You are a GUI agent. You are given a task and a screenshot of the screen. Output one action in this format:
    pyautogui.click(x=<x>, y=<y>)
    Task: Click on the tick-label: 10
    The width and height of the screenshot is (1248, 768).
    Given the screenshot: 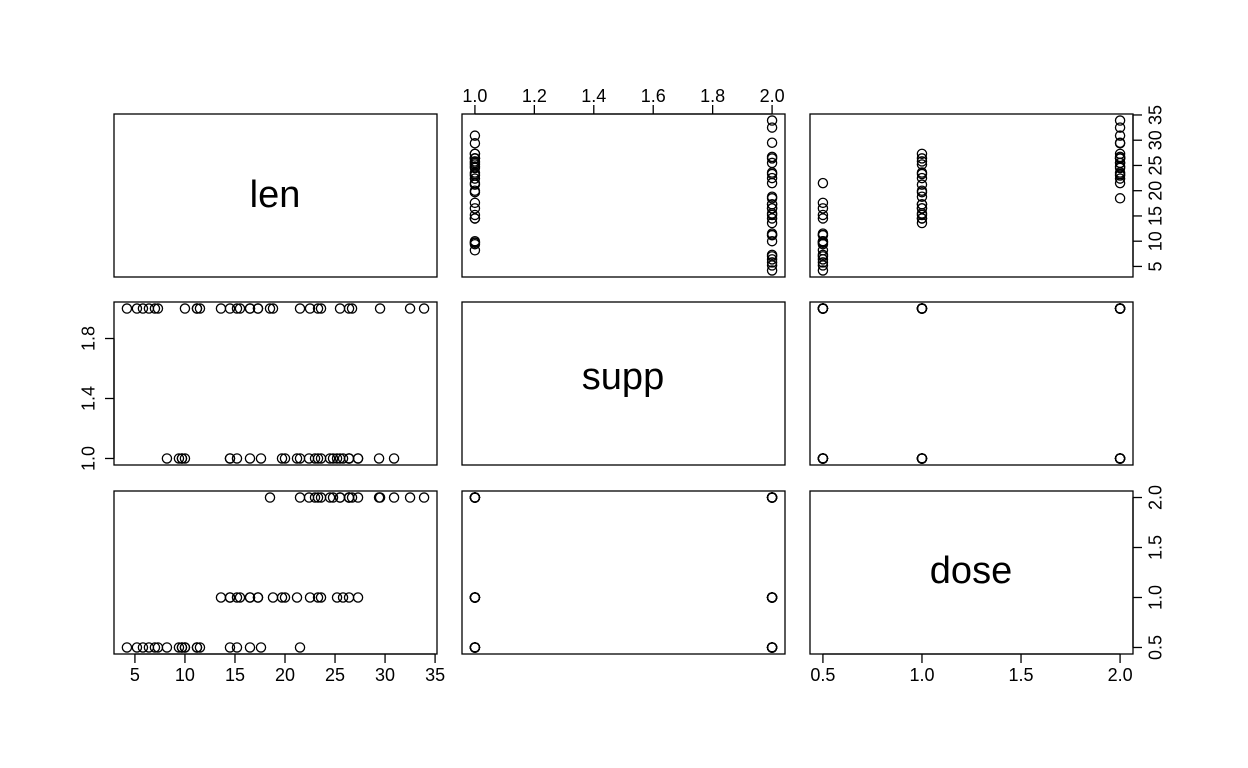 What is the action you would take?
    pyautogui.click(x=185, y=675)
    